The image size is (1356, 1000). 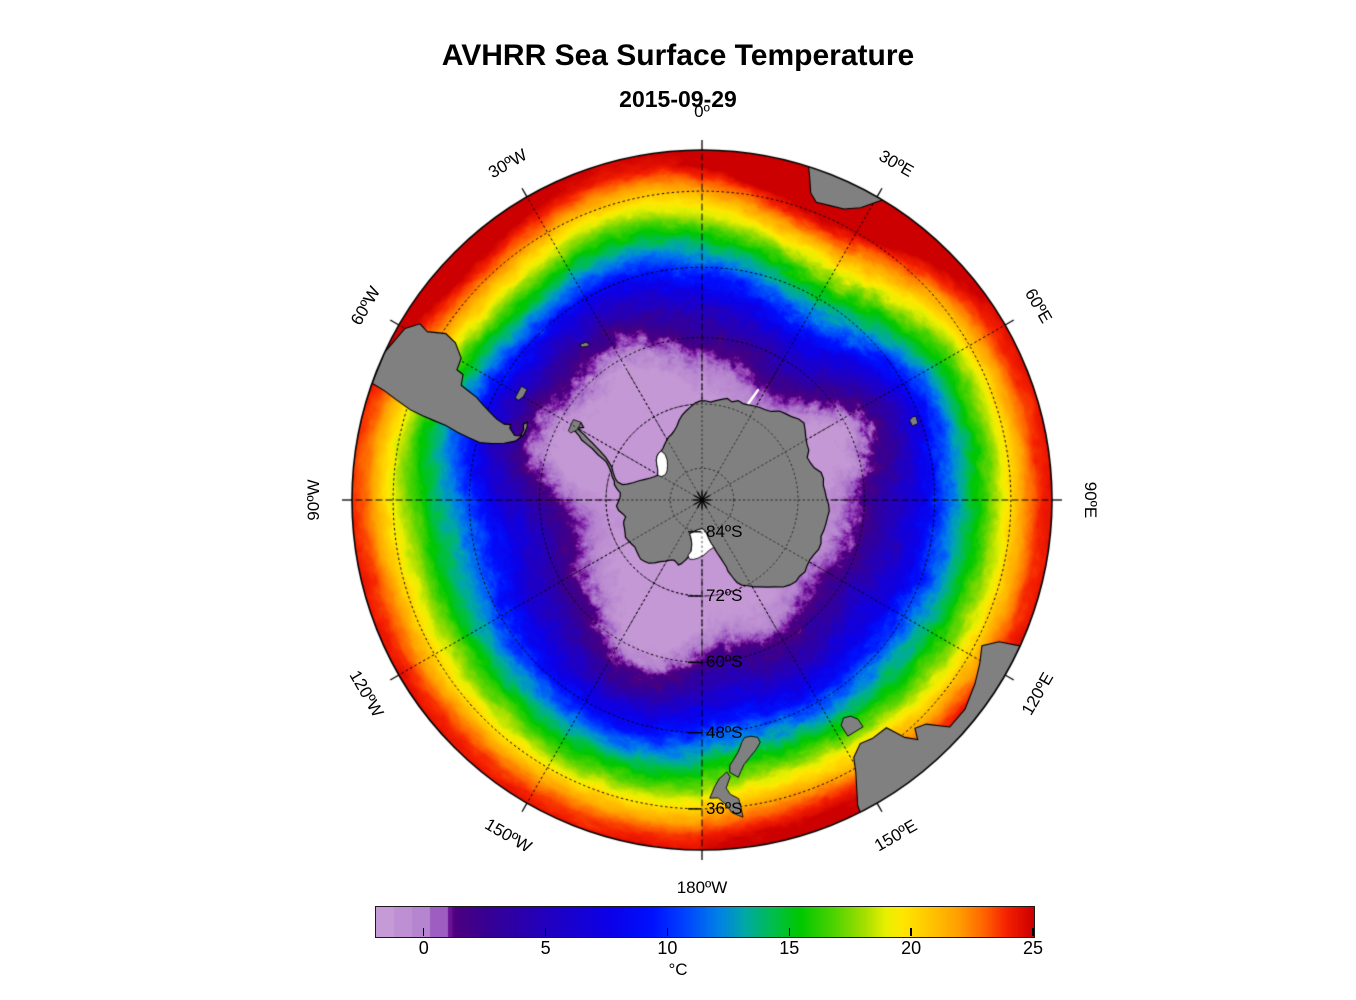 I want to click on latitude-label-72S: 72ºS, so click(x=724, y=595).